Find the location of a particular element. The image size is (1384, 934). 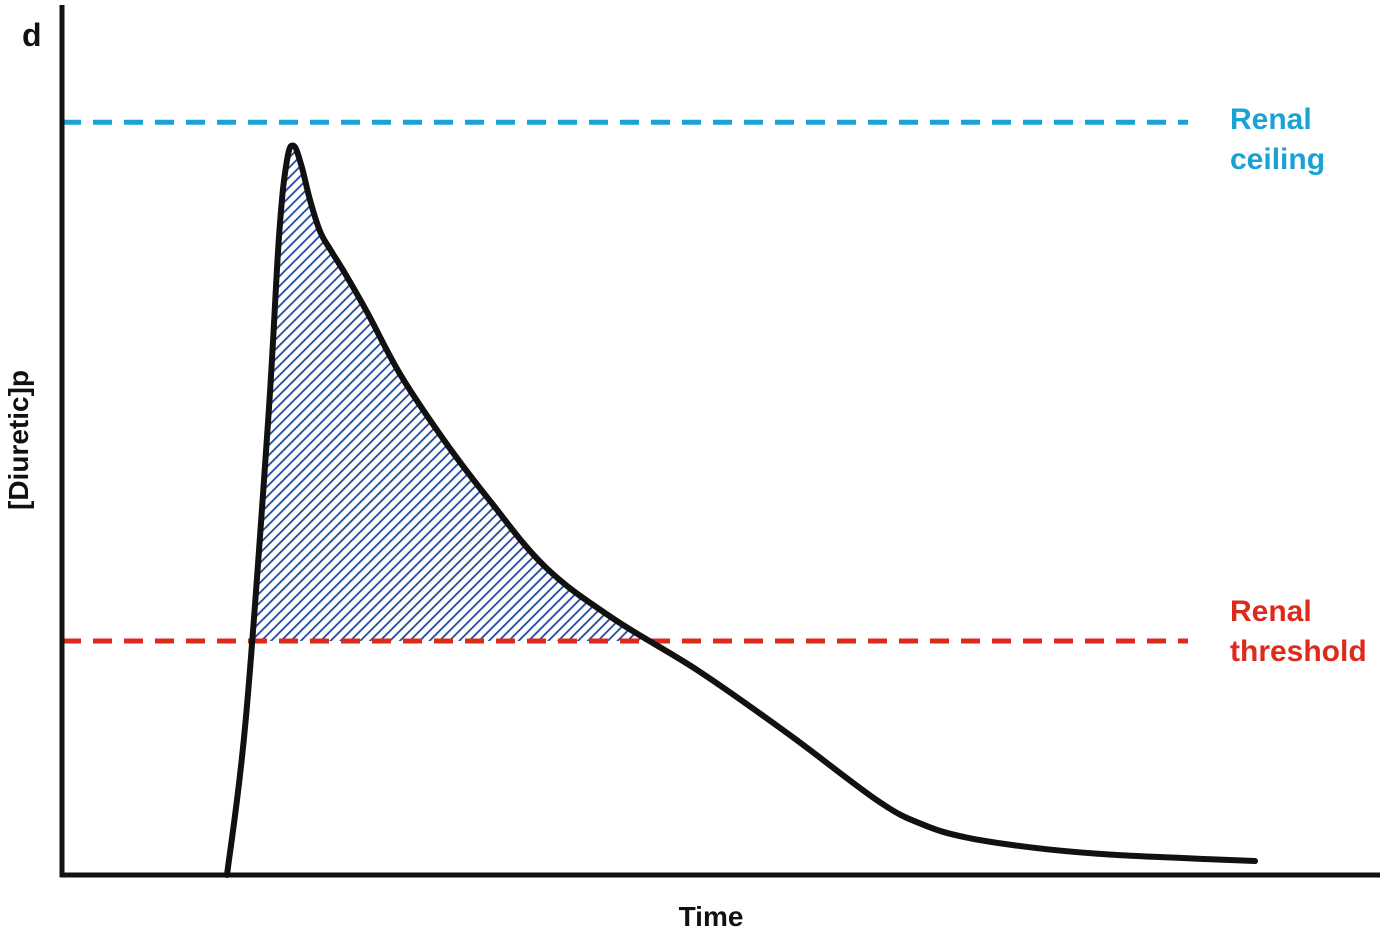

renal-ceiling-label-line-1: Renal is located at coordinates (1271, 119).